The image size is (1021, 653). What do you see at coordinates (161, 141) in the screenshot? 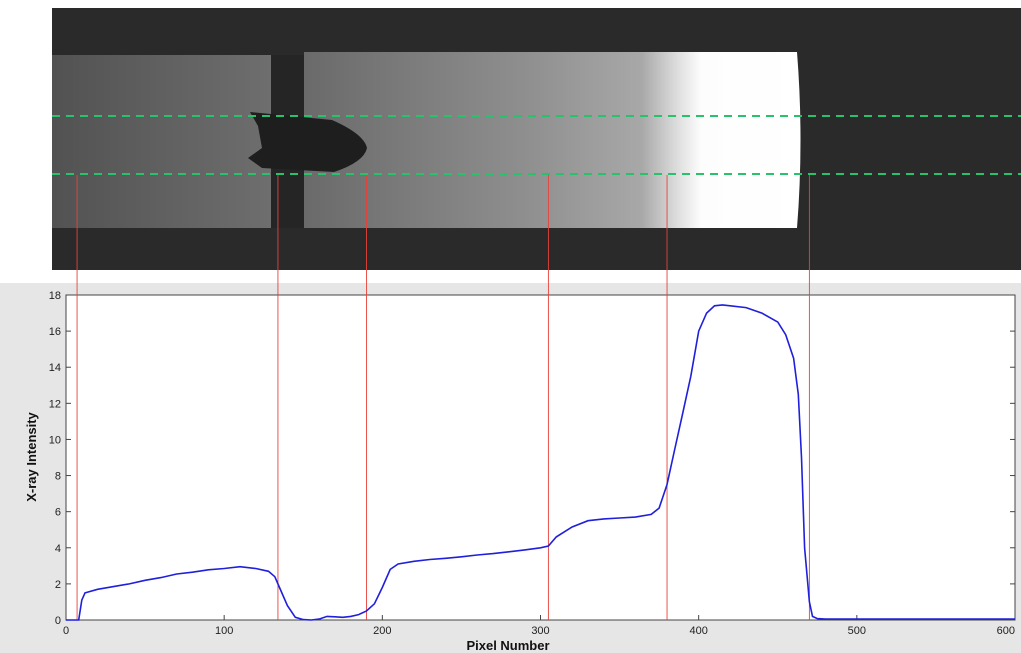
I see `left-sample-region` at bounding box center [161, 141].